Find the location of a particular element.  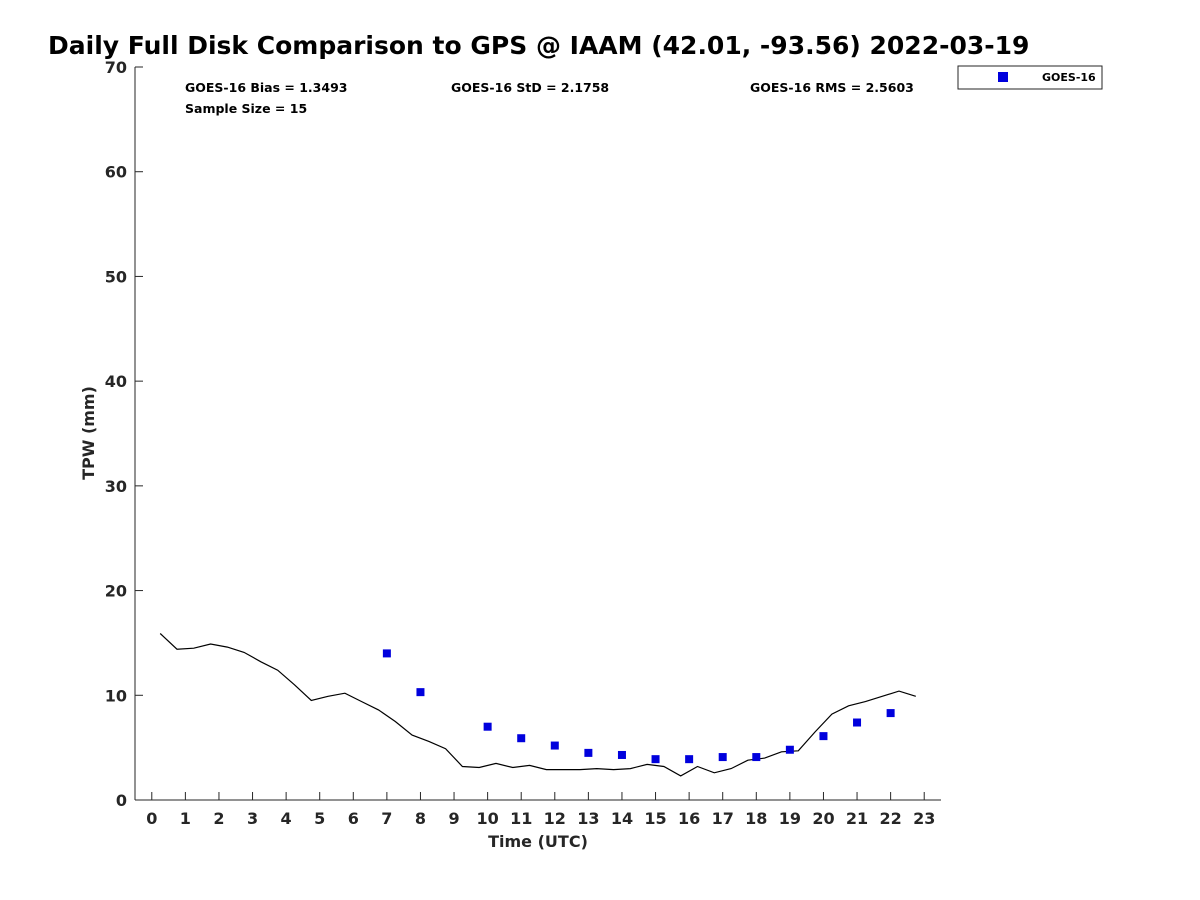

x-tick-label: 20 is located at coordinates (823, 818).